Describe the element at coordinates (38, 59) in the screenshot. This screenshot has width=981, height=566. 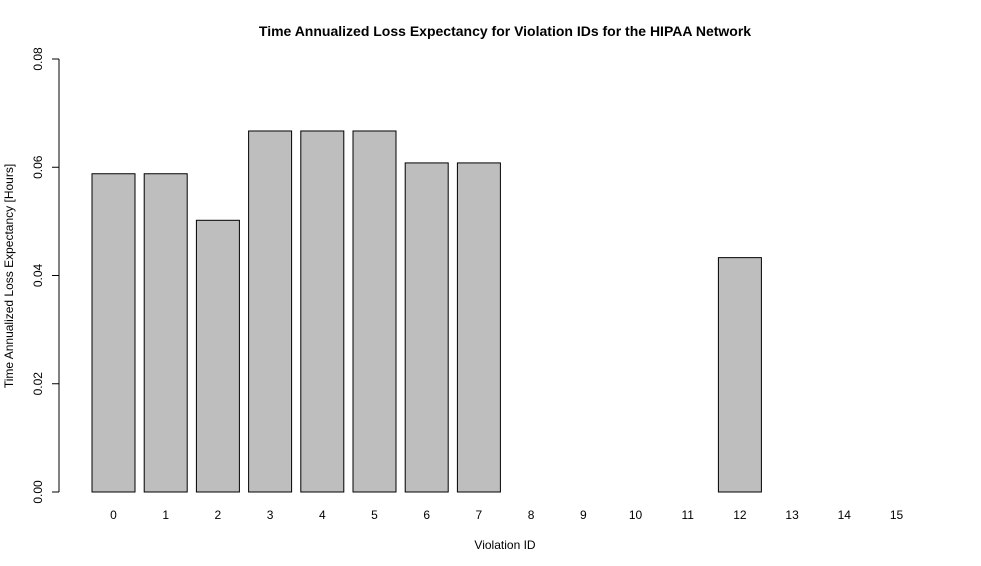
I see `y-tick-label: 0.08` at that location.